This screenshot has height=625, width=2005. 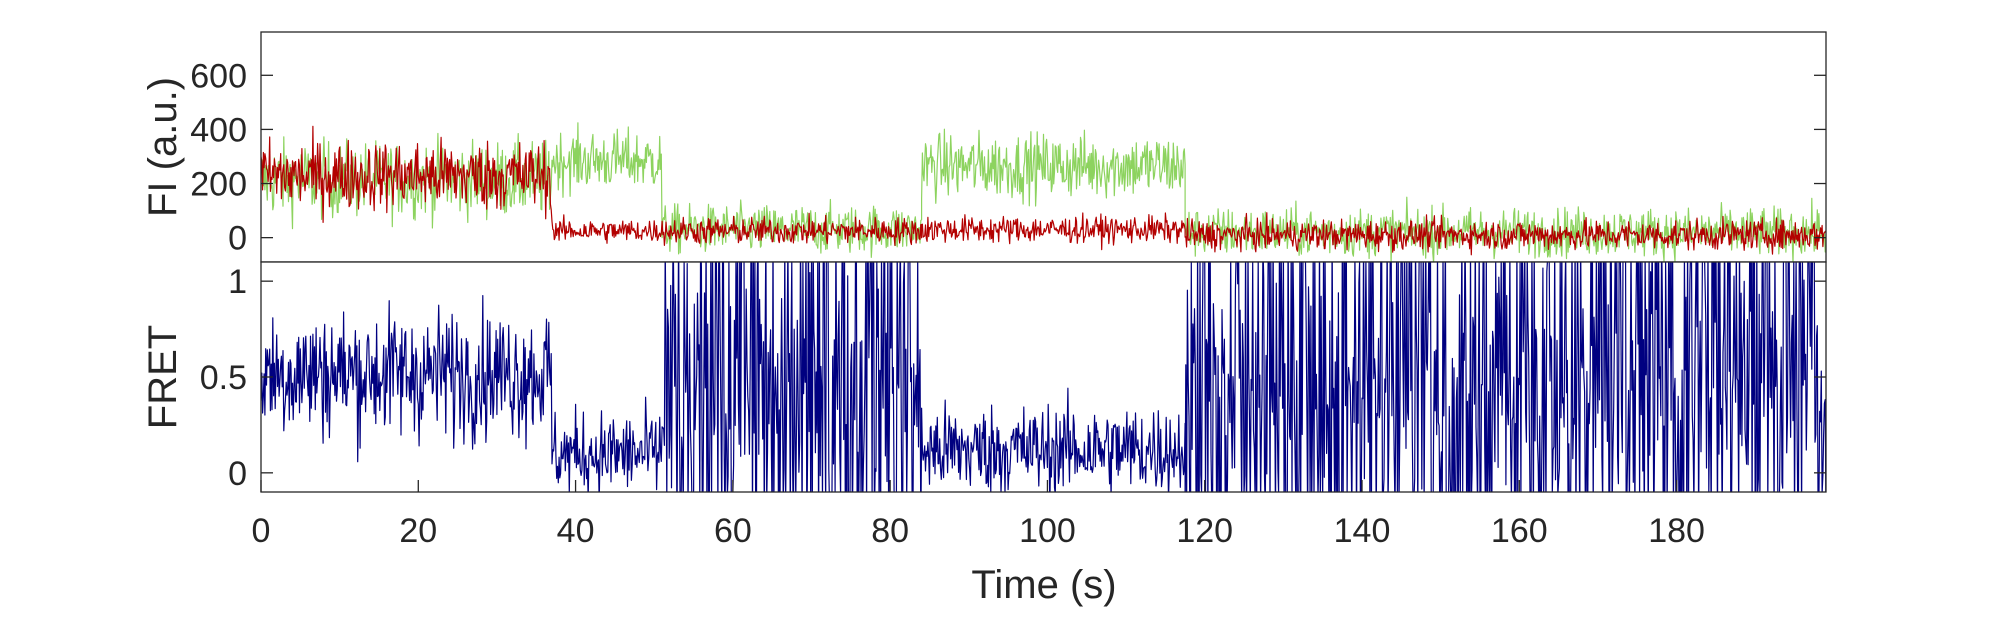 What do you see at coordinates (733, 531) in the screenshot?
I see `xtick-label: 60` at bounding box center [733, 531].